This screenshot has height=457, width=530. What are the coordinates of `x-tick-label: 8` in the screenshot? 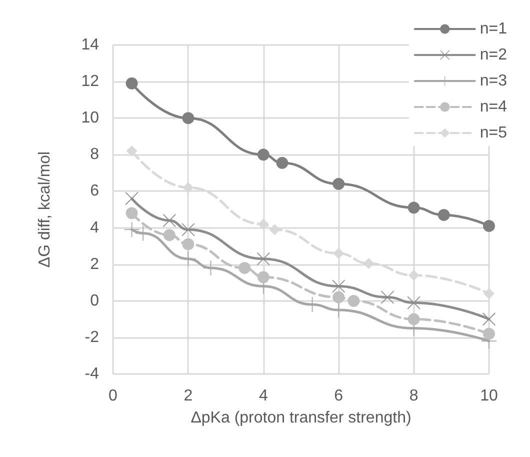 It's located at (413, 396).